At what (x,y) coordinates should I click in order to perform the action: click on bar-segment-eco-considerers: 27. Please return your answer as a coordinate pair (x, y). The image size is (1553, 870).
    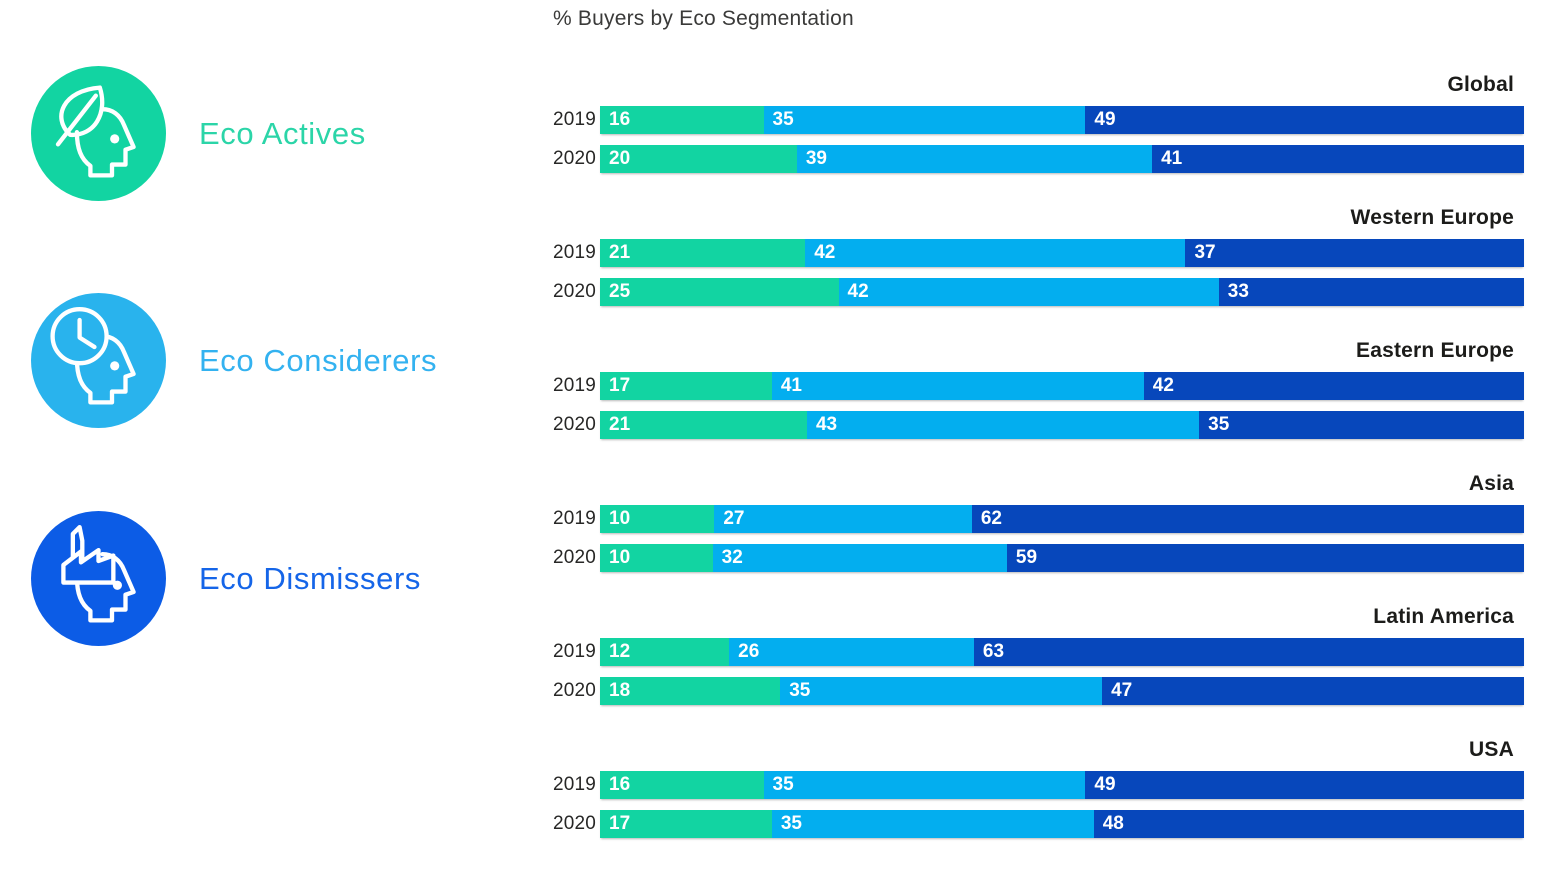
    Looking at the image, I should click on (843, 519).